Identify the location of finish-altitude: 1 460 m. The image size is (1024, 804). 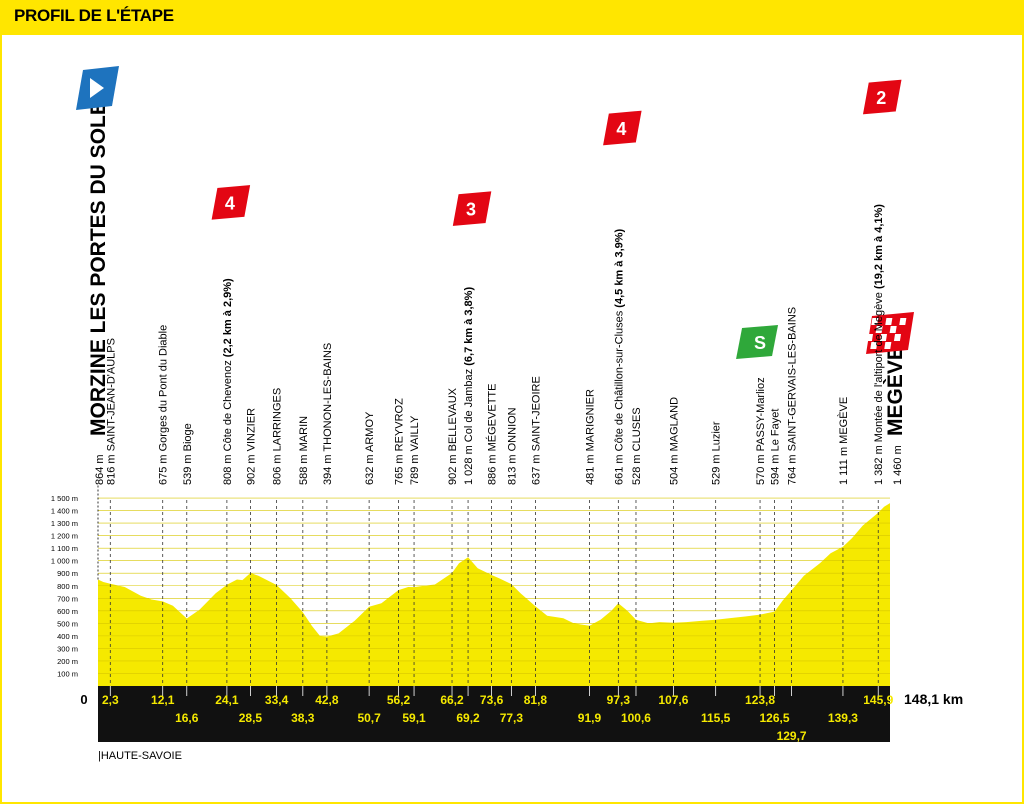
(898, 465).